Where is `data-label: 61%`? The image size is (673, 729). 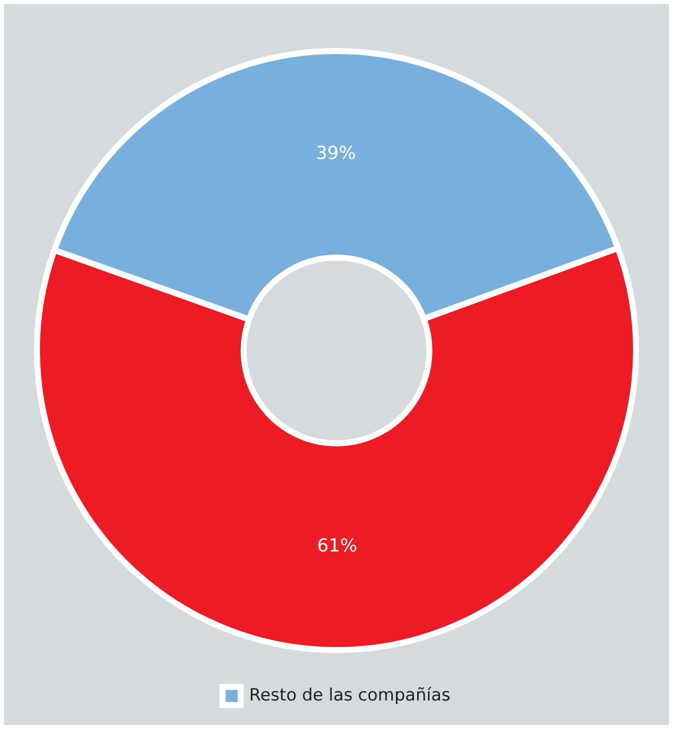
data-label: 61% is located at coordinates (337, 545).